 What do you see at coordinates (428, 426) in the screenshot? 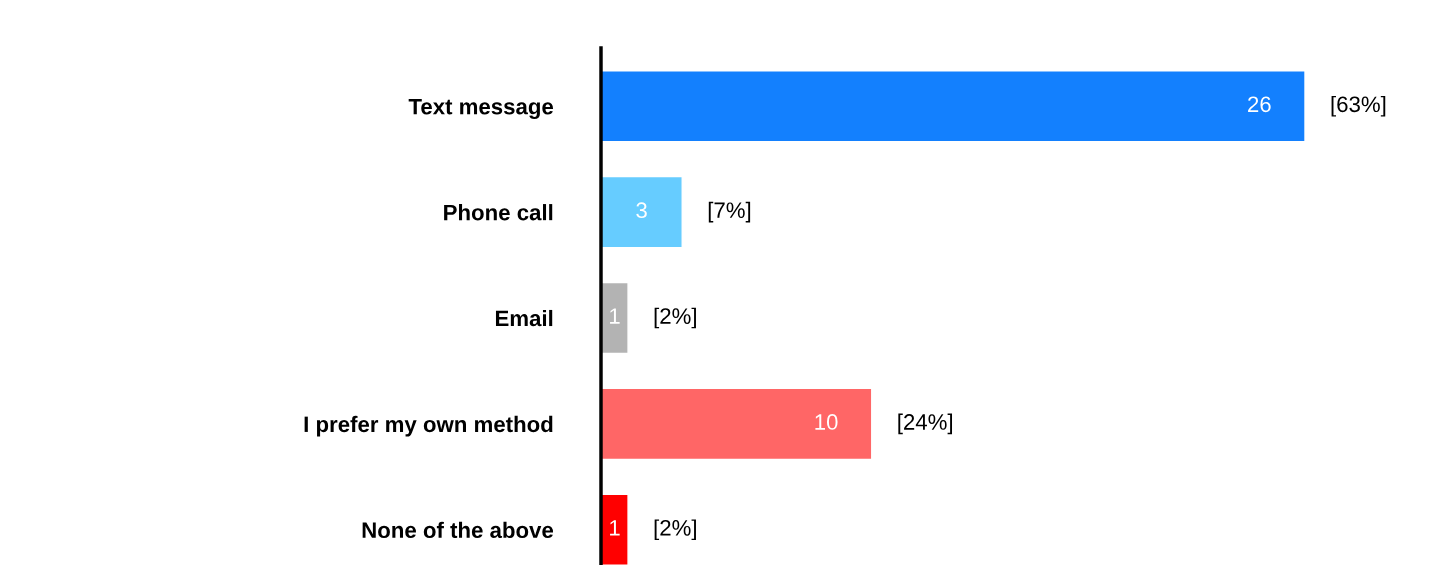
I see `y-tick-label: I prefer my own method` at bounding box center [428, 426].